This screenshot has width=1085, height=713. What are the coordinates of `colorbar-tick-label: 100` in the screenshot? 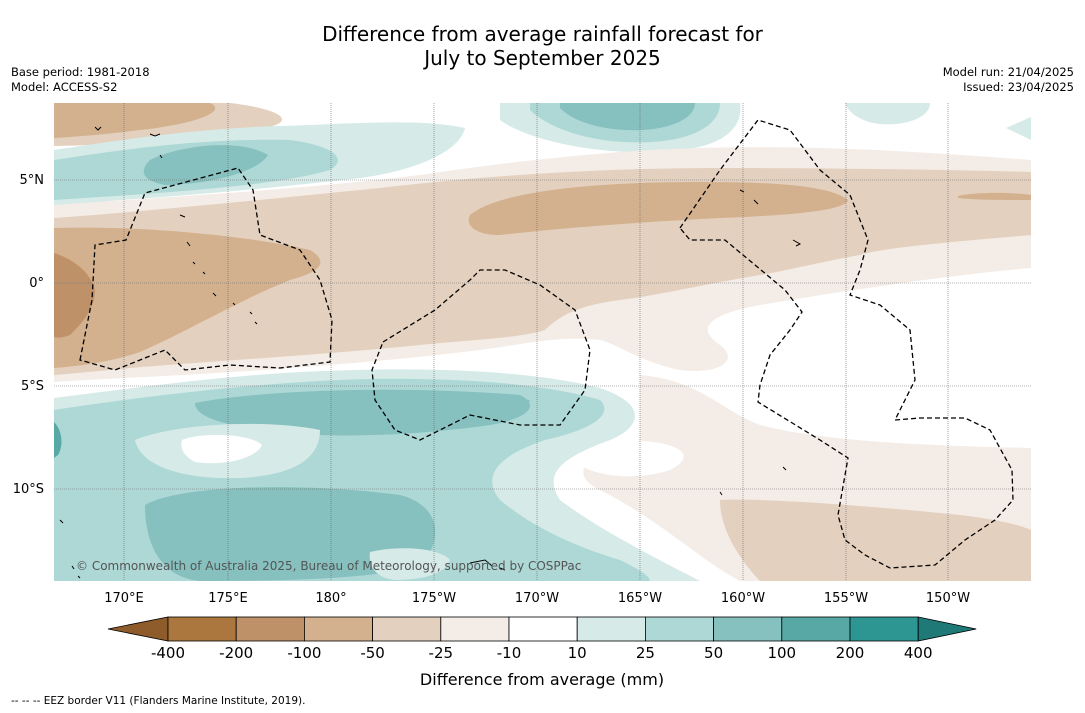 It's located at (781, 653).